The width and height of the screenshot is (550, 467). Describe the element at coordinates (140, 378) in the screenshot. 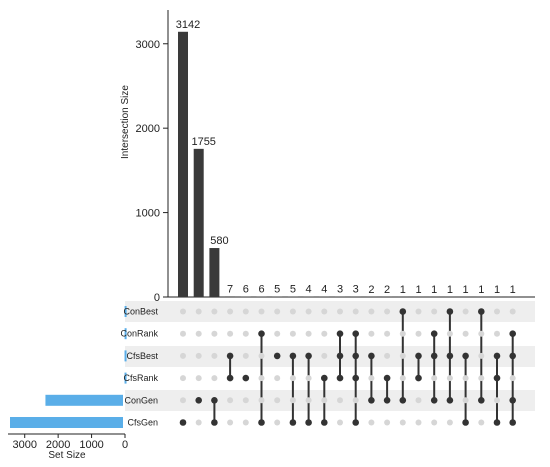

I see `set-name-label: CfsRank` at that location.